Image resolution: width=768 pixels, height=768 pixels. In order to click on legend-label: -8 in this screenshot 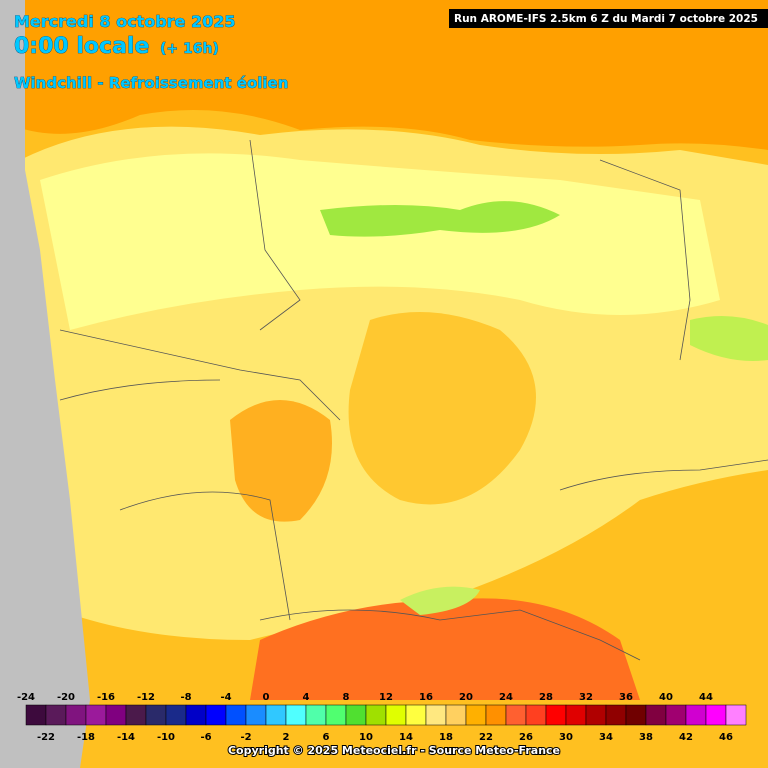, I will do `click(185, 697)`.